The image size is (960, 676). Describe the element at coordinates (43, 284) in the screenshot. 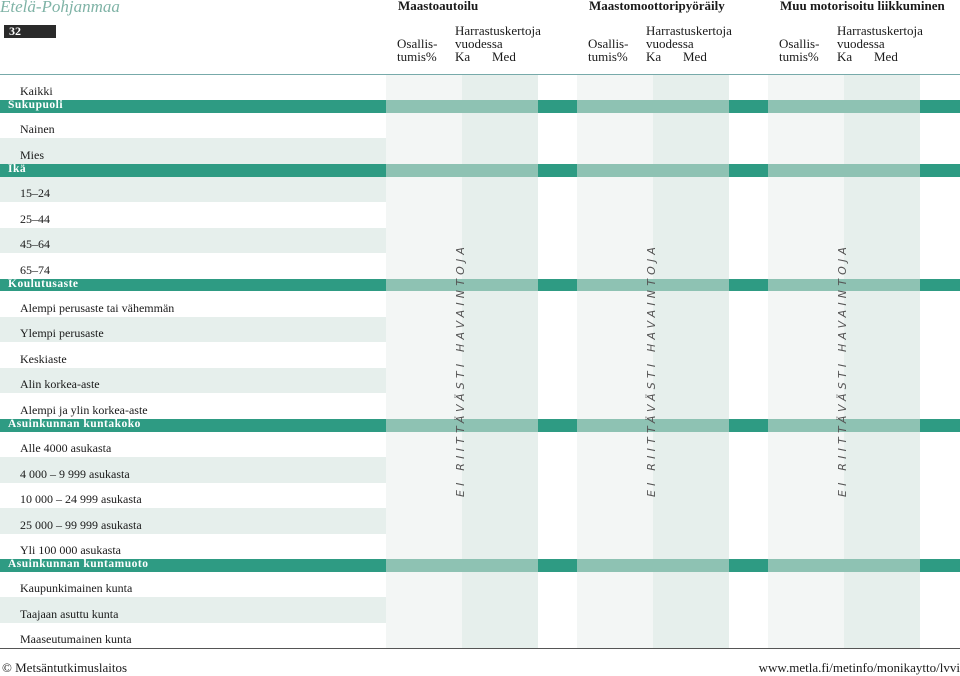

I see `category-label: Koulutusaste` at that location.